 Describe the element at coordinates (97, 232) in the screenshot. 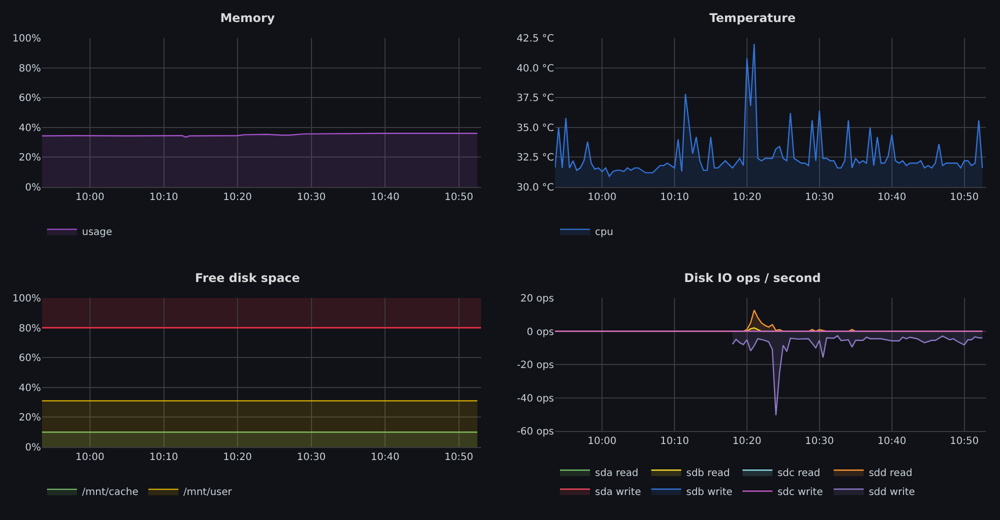

I see `legend-label: usage` at that location.